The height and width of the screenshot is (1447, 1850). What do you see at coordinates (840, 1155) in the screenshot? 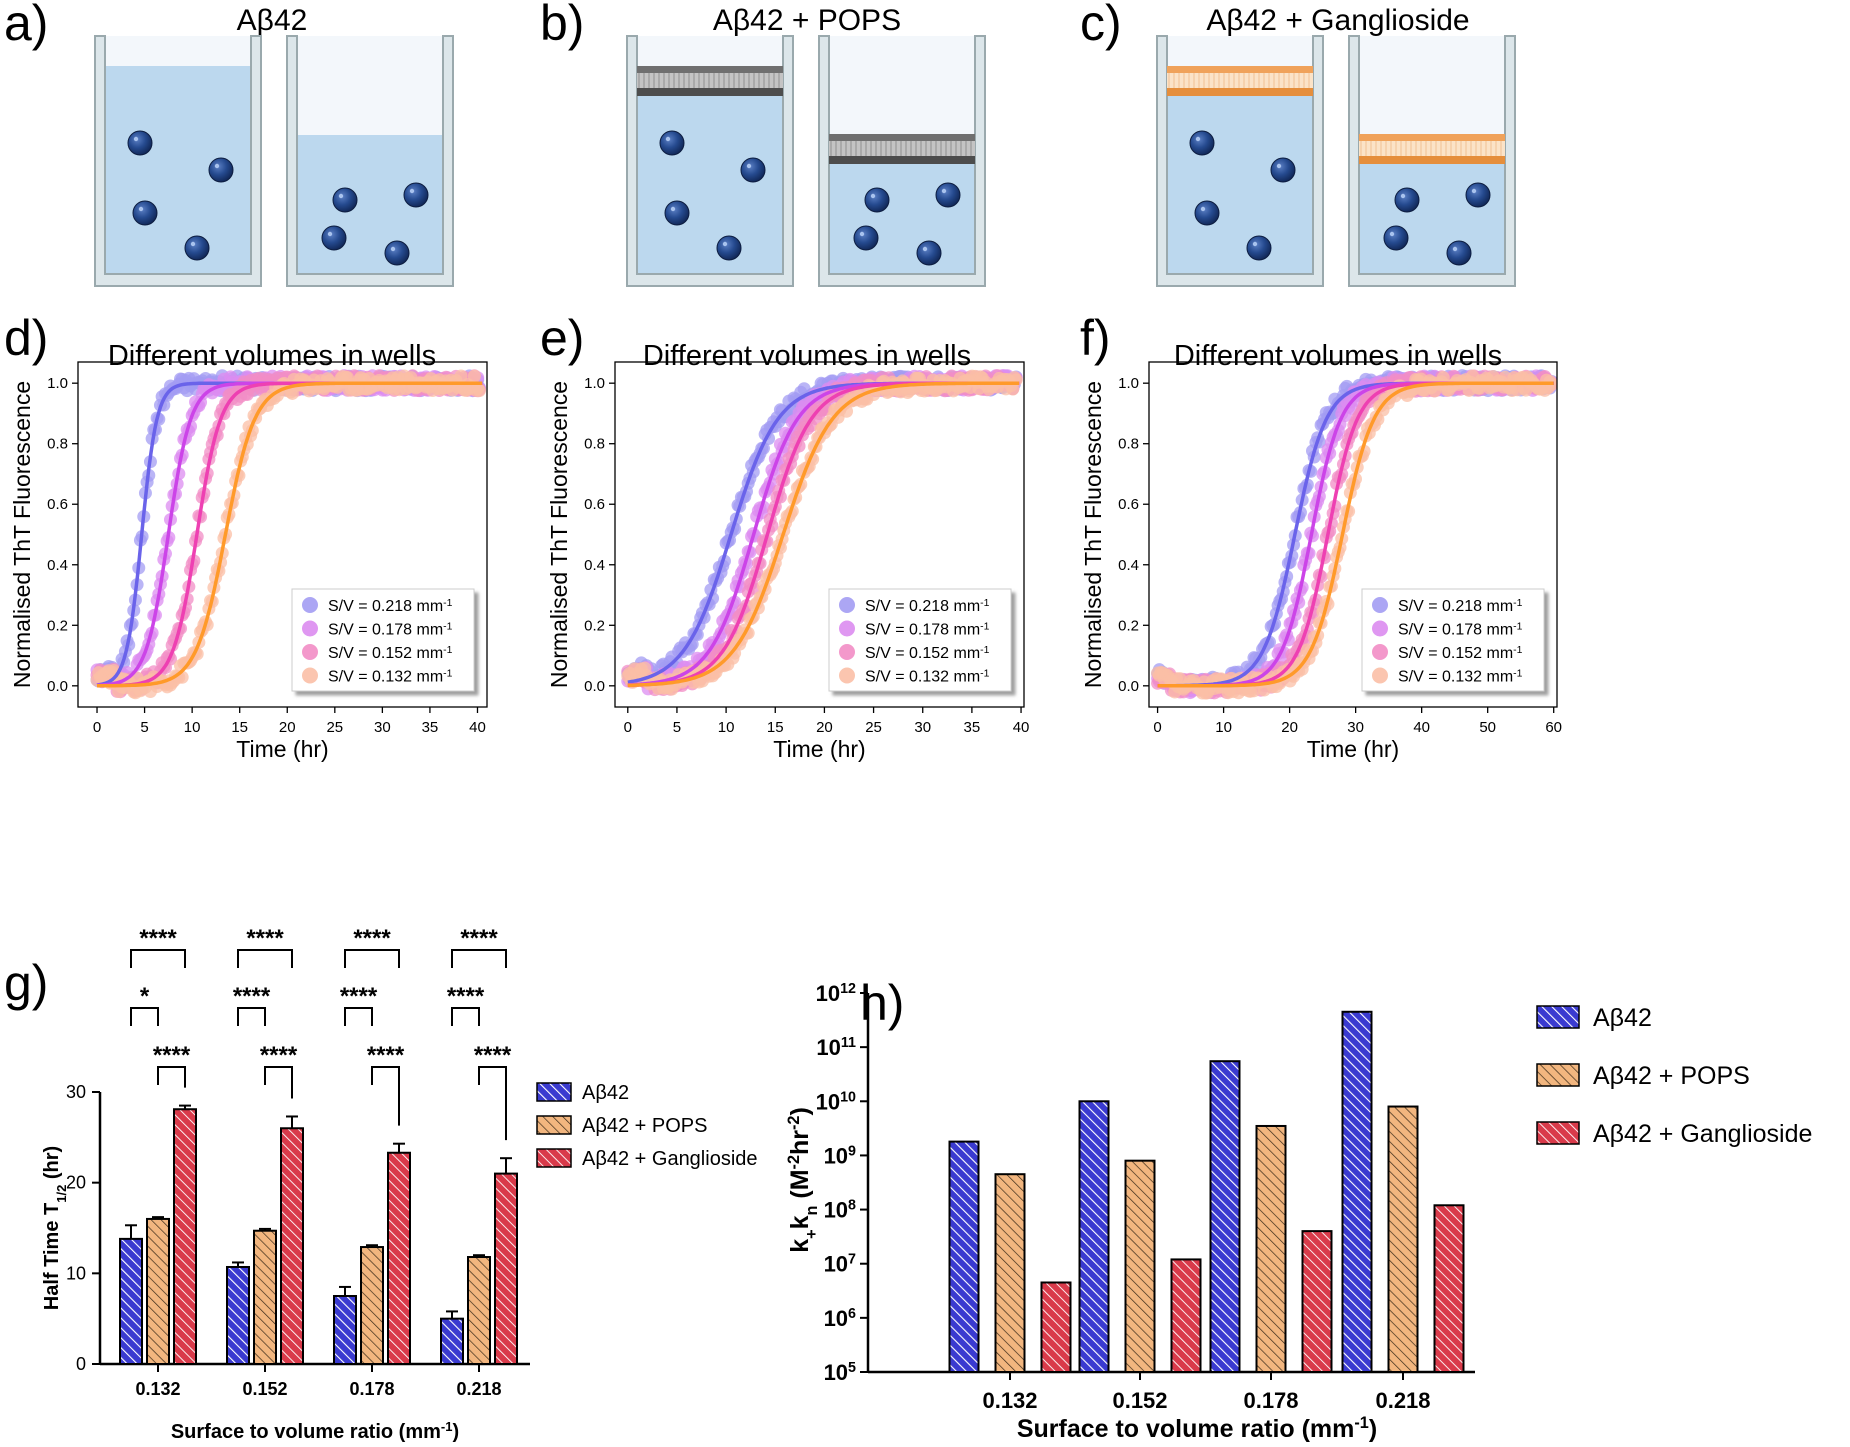
I see `y-tick-label: 10⁹` at bounding box center [840, 1155].